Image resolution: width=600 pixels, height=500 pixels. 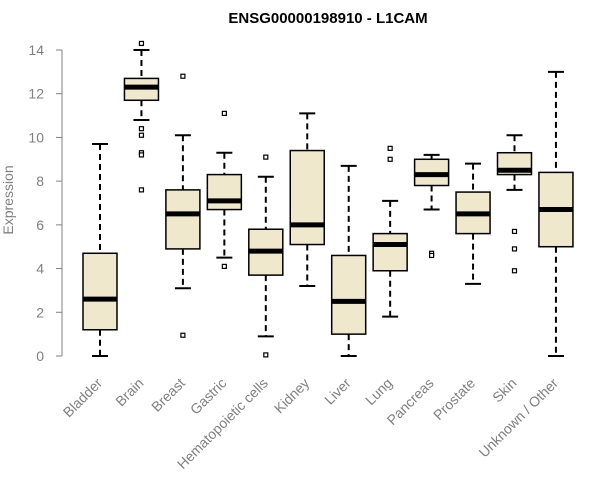 I want to click on y-tick-label: 8, so click(x=40, y=181).